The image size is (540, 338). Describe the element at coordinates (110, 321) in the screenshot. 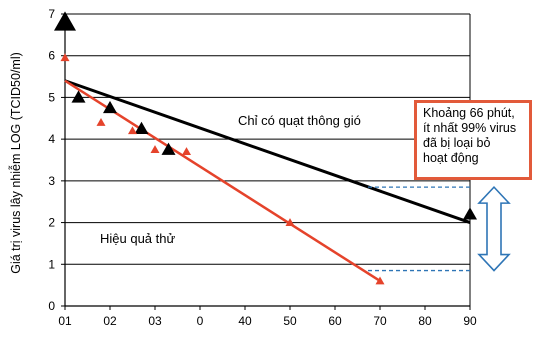

I see `x-tick-label: 02` at that location.